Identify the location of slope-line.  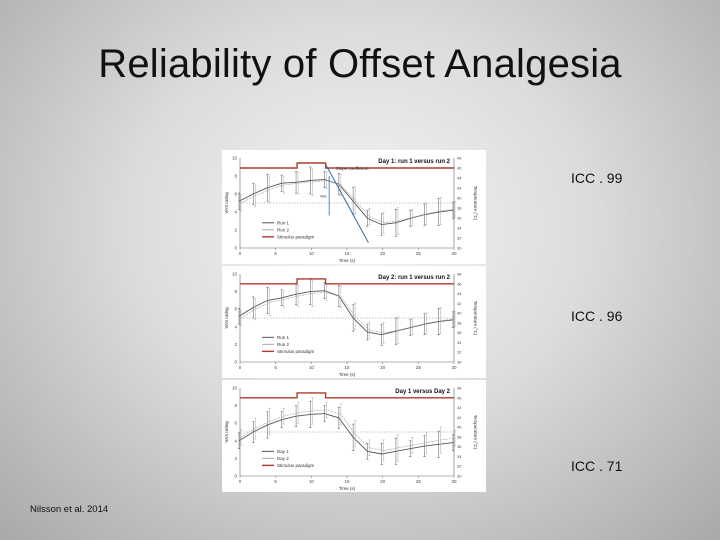
(347, 203).